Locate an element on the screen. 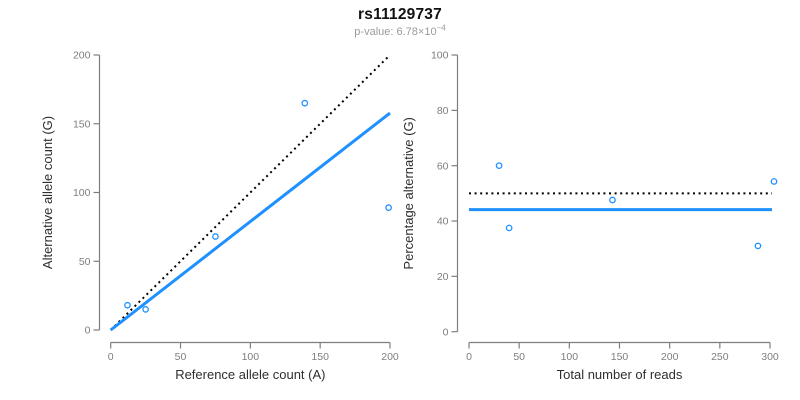  pvalue-exponent: −4 is located at coordinates (441, 28).